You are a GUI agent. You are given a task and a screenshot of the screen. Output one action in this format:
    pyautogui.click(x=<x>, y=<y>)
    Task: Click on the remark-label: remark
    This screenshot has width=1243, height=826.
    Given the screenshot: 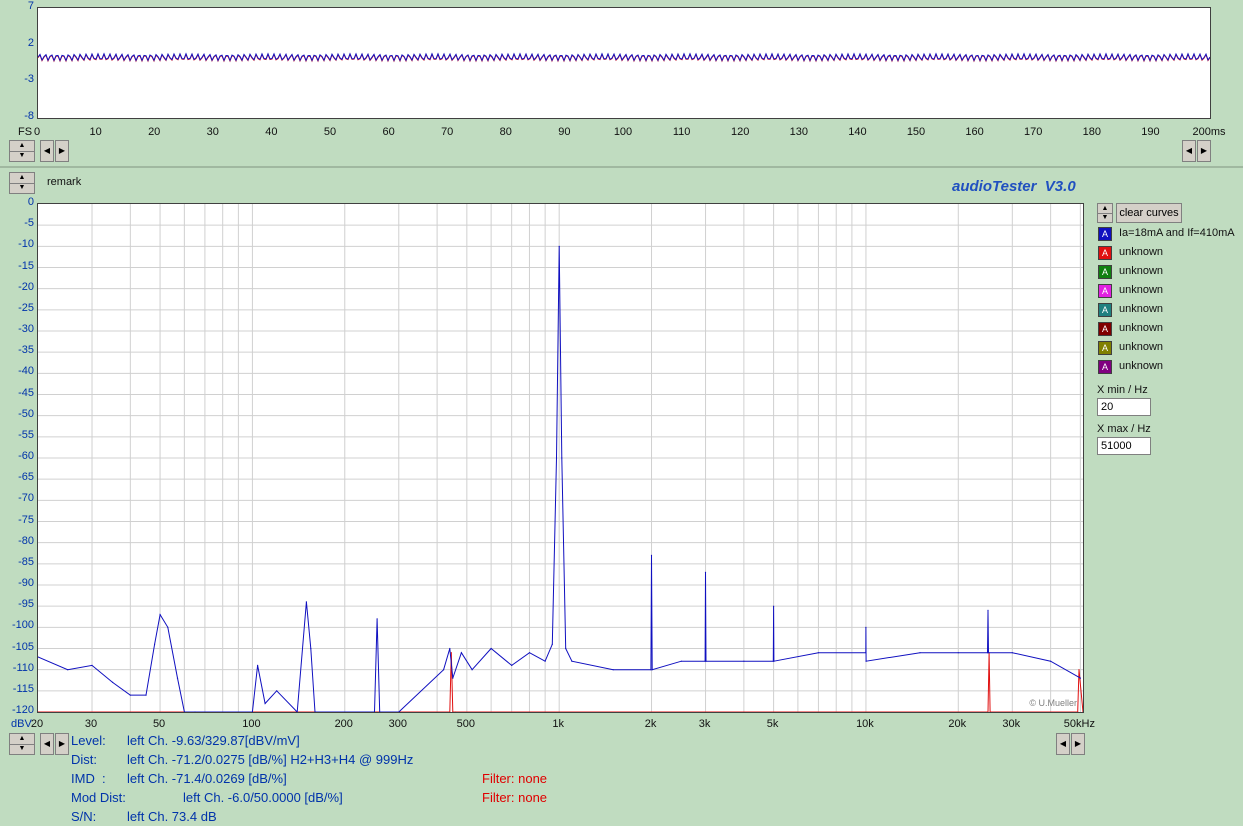 What is the action you would take?
    pyautogui.click(x=64, y=182)
    